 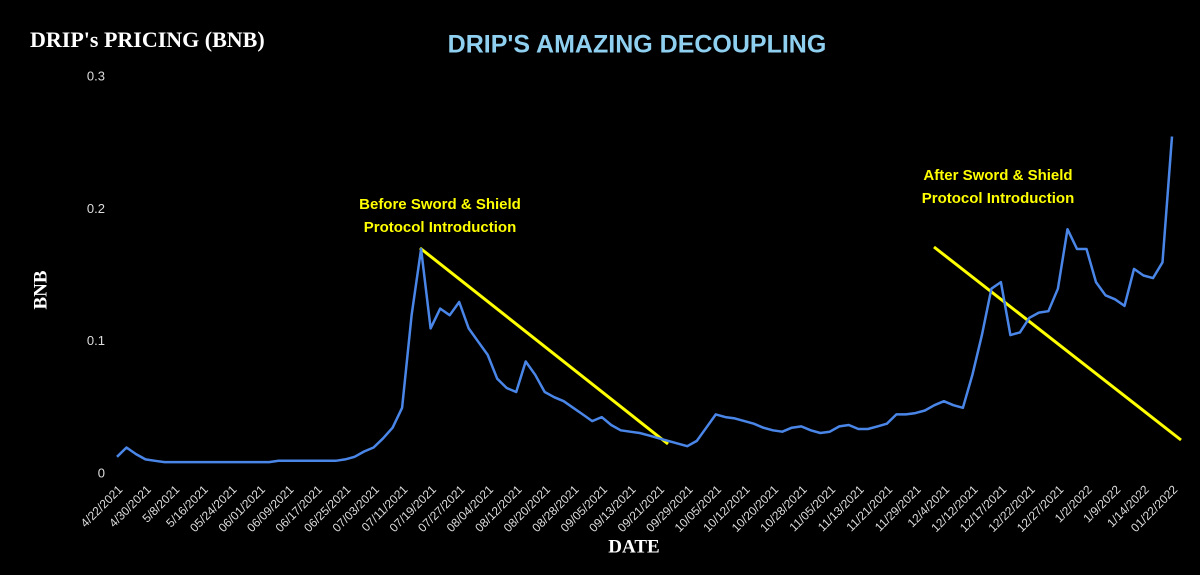 I want to click on y-tick-label: 0.3, so click(x=96, y=75).